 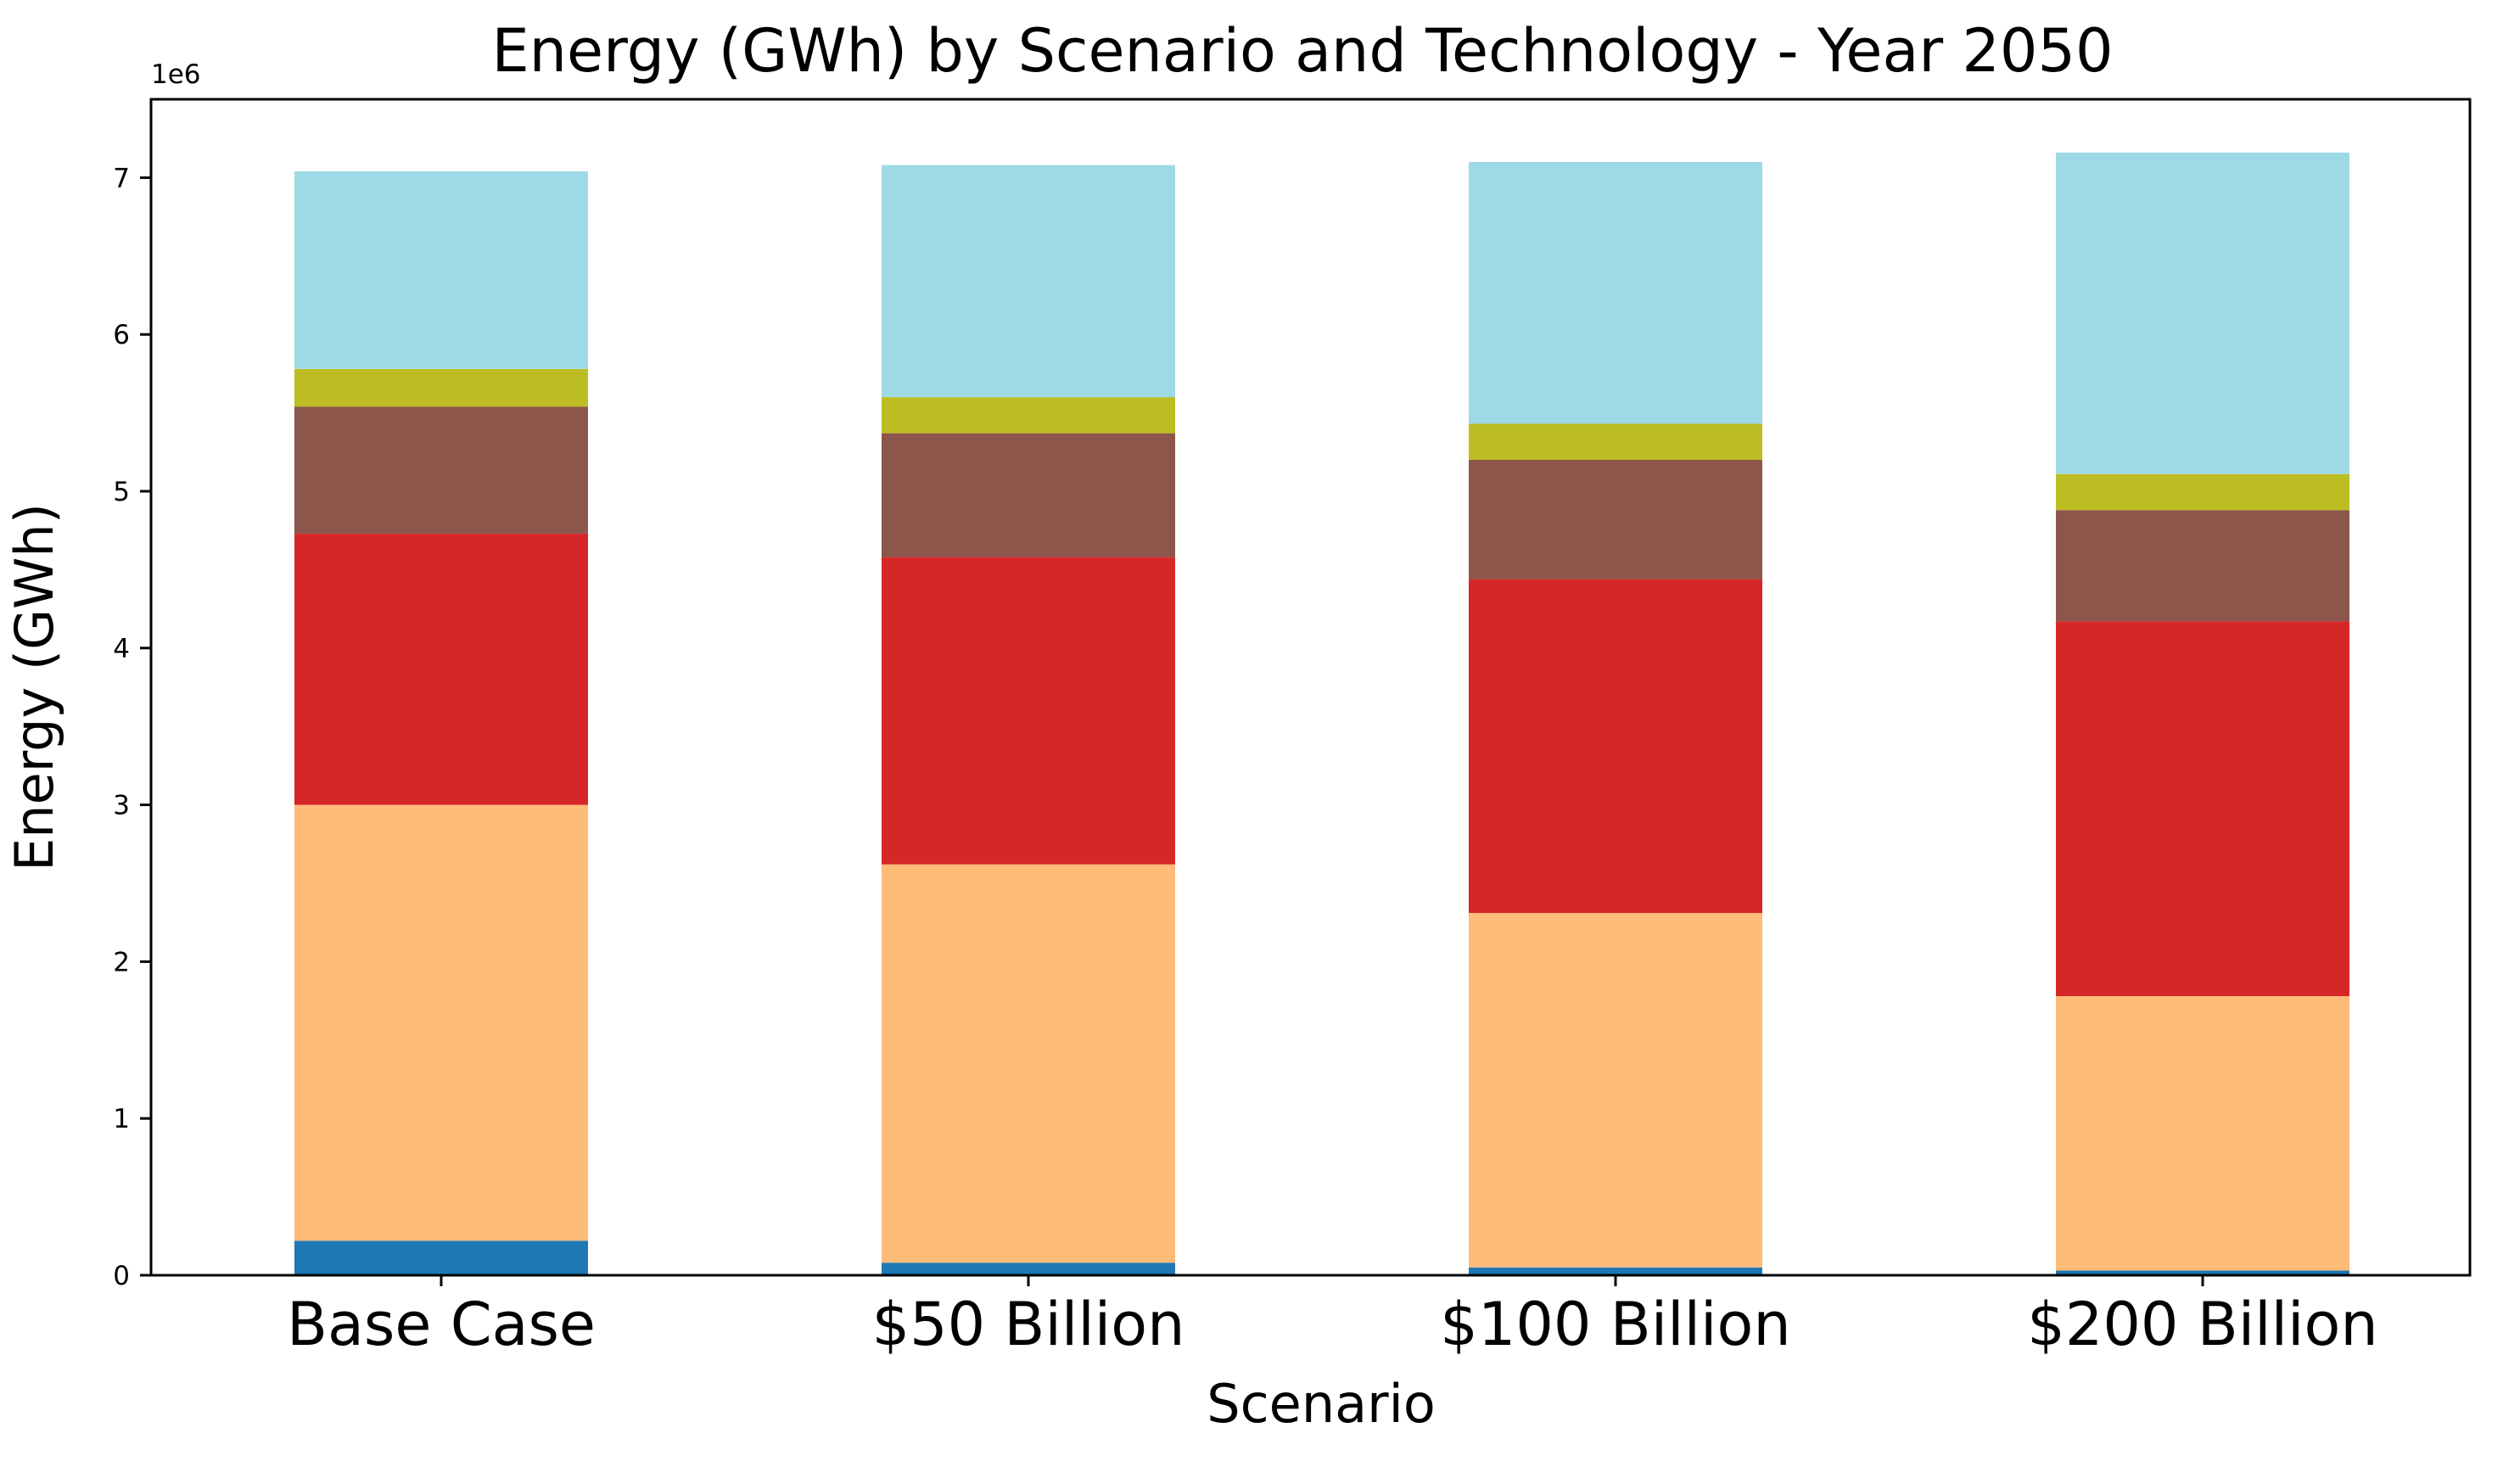 What do you see at coordinates (1321, 1404) in the screenshot?
I see `x-axis-label: Scenario` at bounding box center [1321, 1404].